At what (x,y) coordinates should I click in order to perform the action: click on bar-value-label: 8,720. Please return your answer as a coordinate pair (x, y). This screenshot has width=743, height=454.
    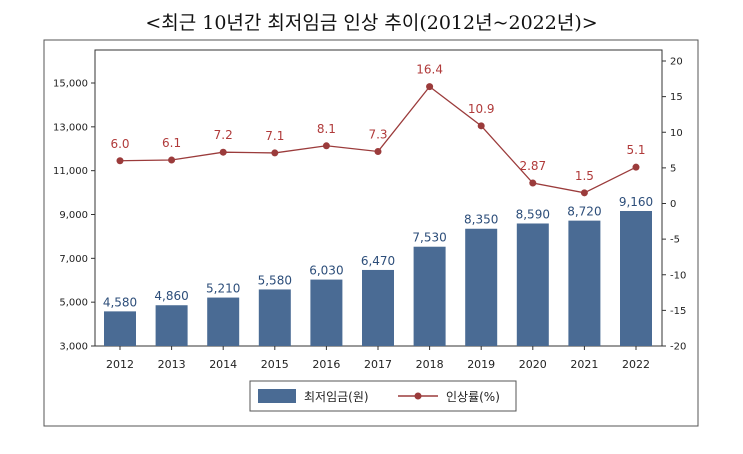
    Looking at the image, I should click on (584, 212).